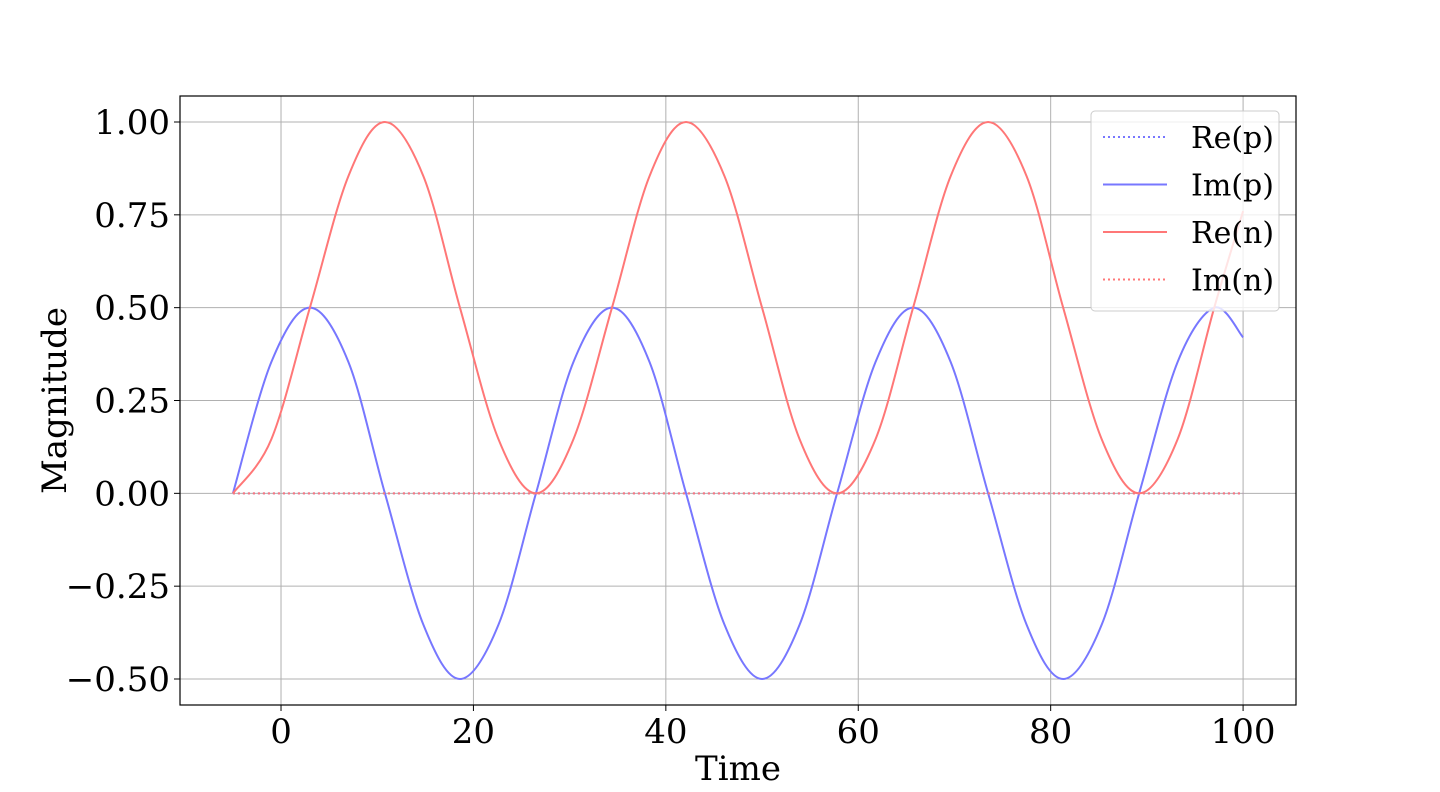 This screenshot has width=1440, height=792. I want to click on legend-label: Im(p), so click(1232, 186).